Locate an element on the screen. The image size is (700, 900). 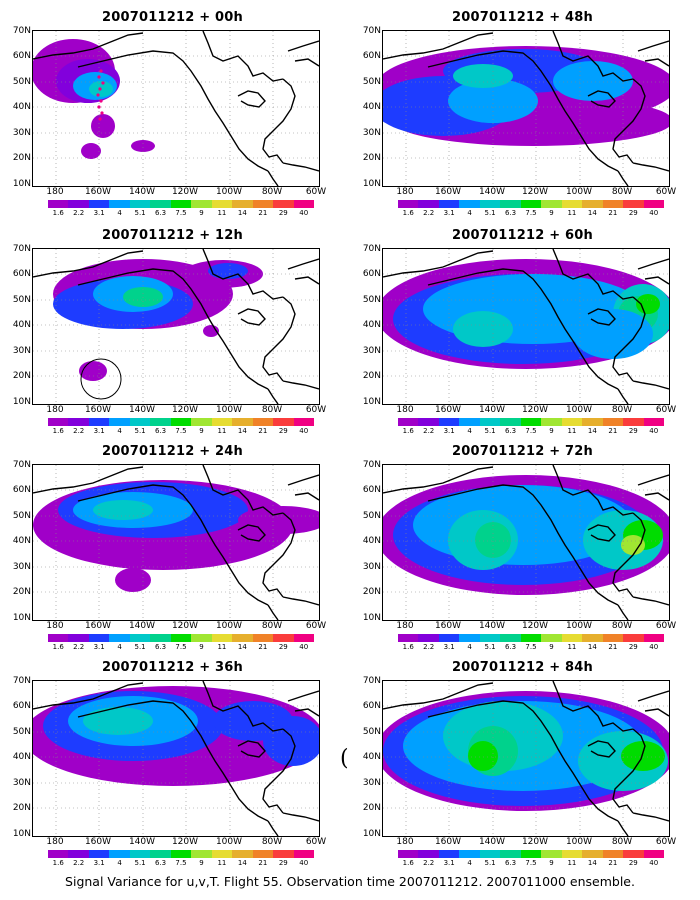
map-frame is located at coordinates (176, 108).